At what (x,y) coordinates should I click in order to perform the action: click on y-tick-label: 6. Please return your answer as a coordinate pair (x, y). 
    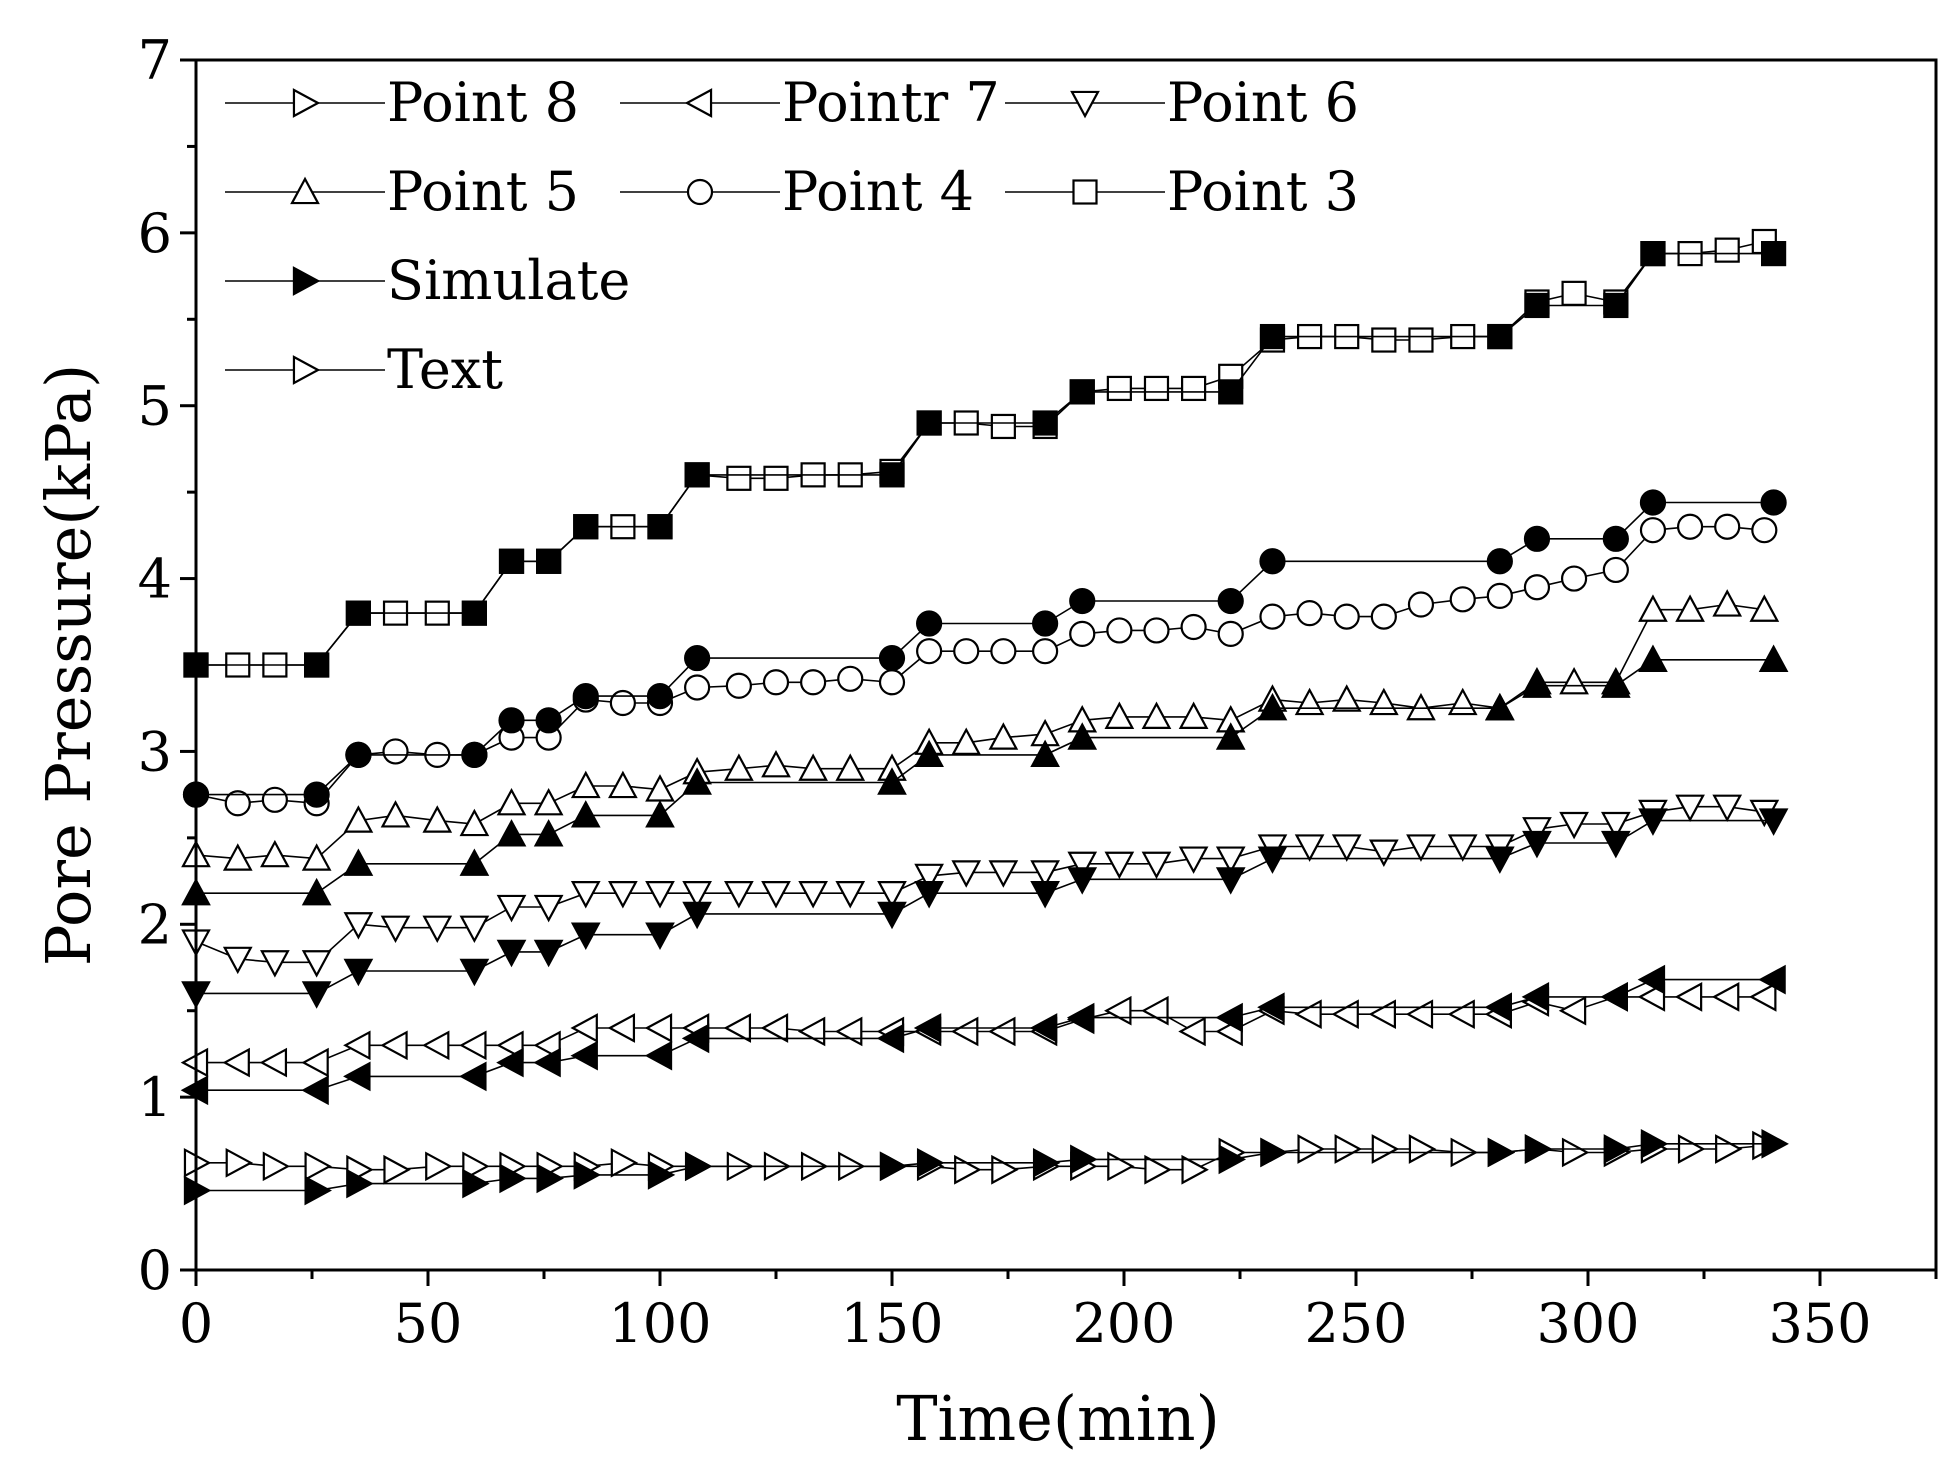
    Looking at the image, I should click on (155, 233).